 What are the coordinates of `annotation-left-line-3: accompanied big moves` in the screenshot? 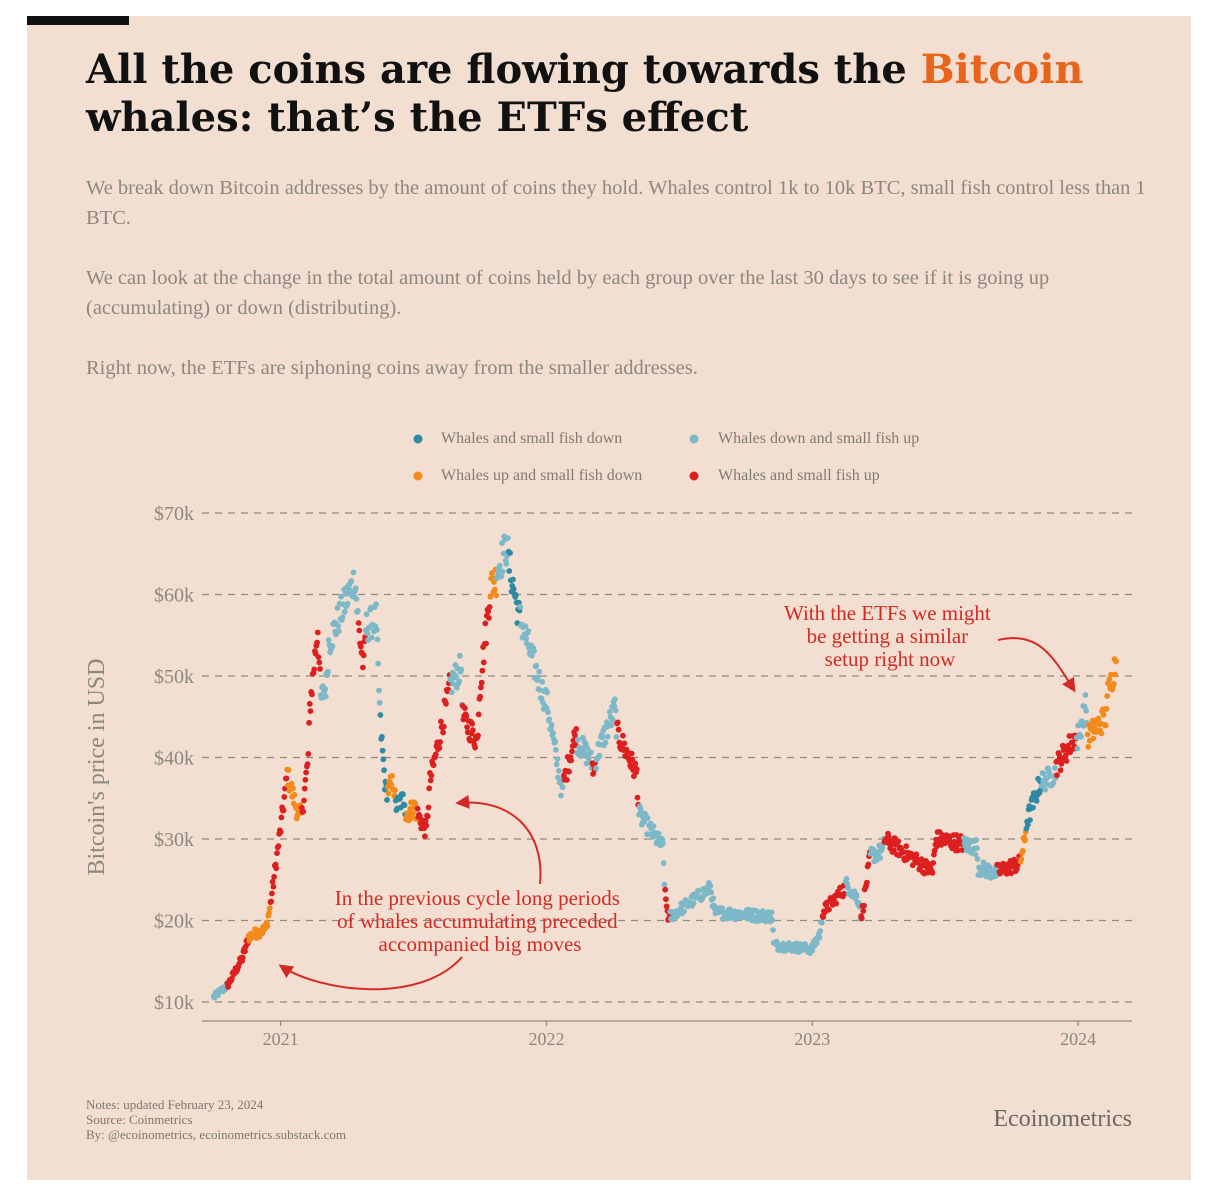 It's located at (480, 944).